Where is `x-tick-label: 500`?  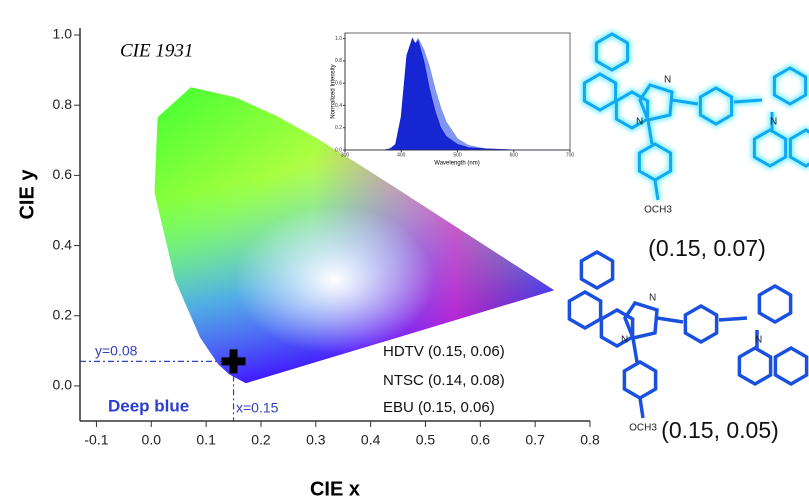 x-tick-label: 500 is located at coordinates (457, 155).